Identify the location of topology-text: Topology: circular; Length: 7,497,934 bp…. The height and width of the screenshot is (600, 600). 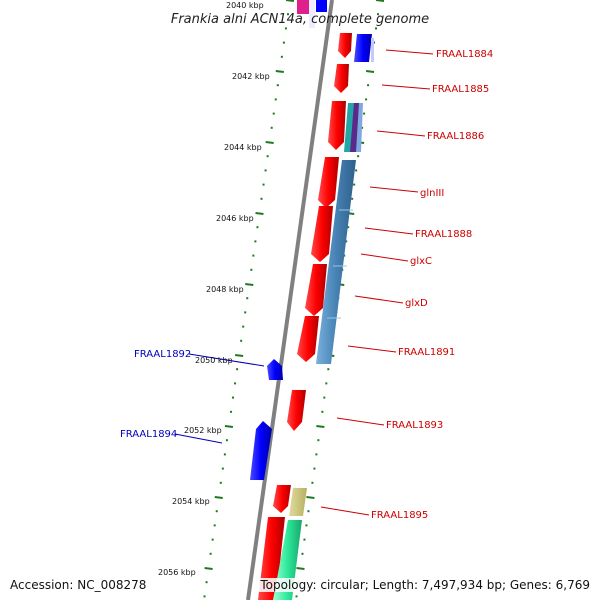
(425, 585).